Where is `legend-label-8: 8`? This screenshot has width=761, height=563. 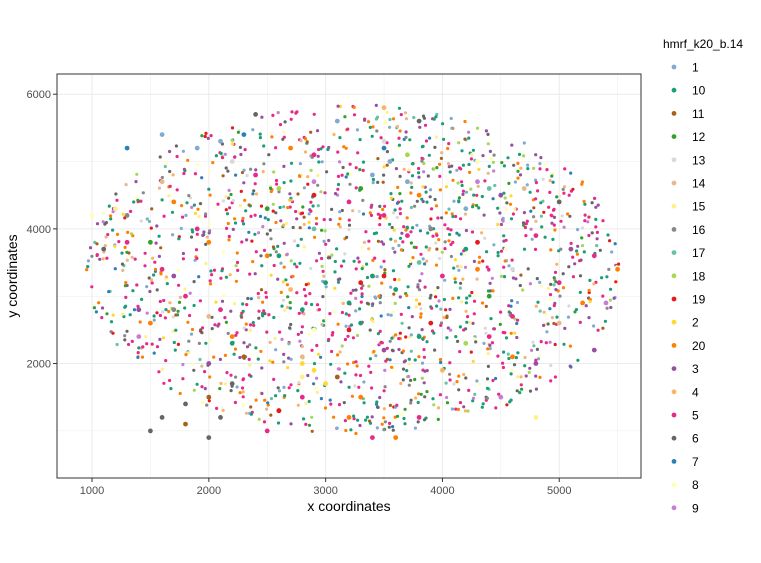 legend-label-8: 8 is located at coordinates (695, 485).